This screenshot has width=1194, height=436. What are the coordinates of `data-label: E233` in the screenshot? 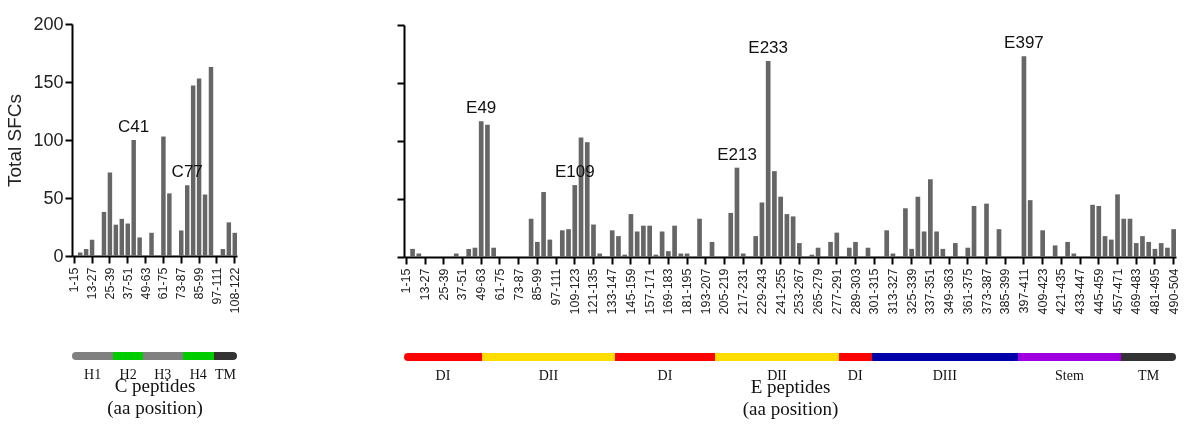 It's located at (768, 47).